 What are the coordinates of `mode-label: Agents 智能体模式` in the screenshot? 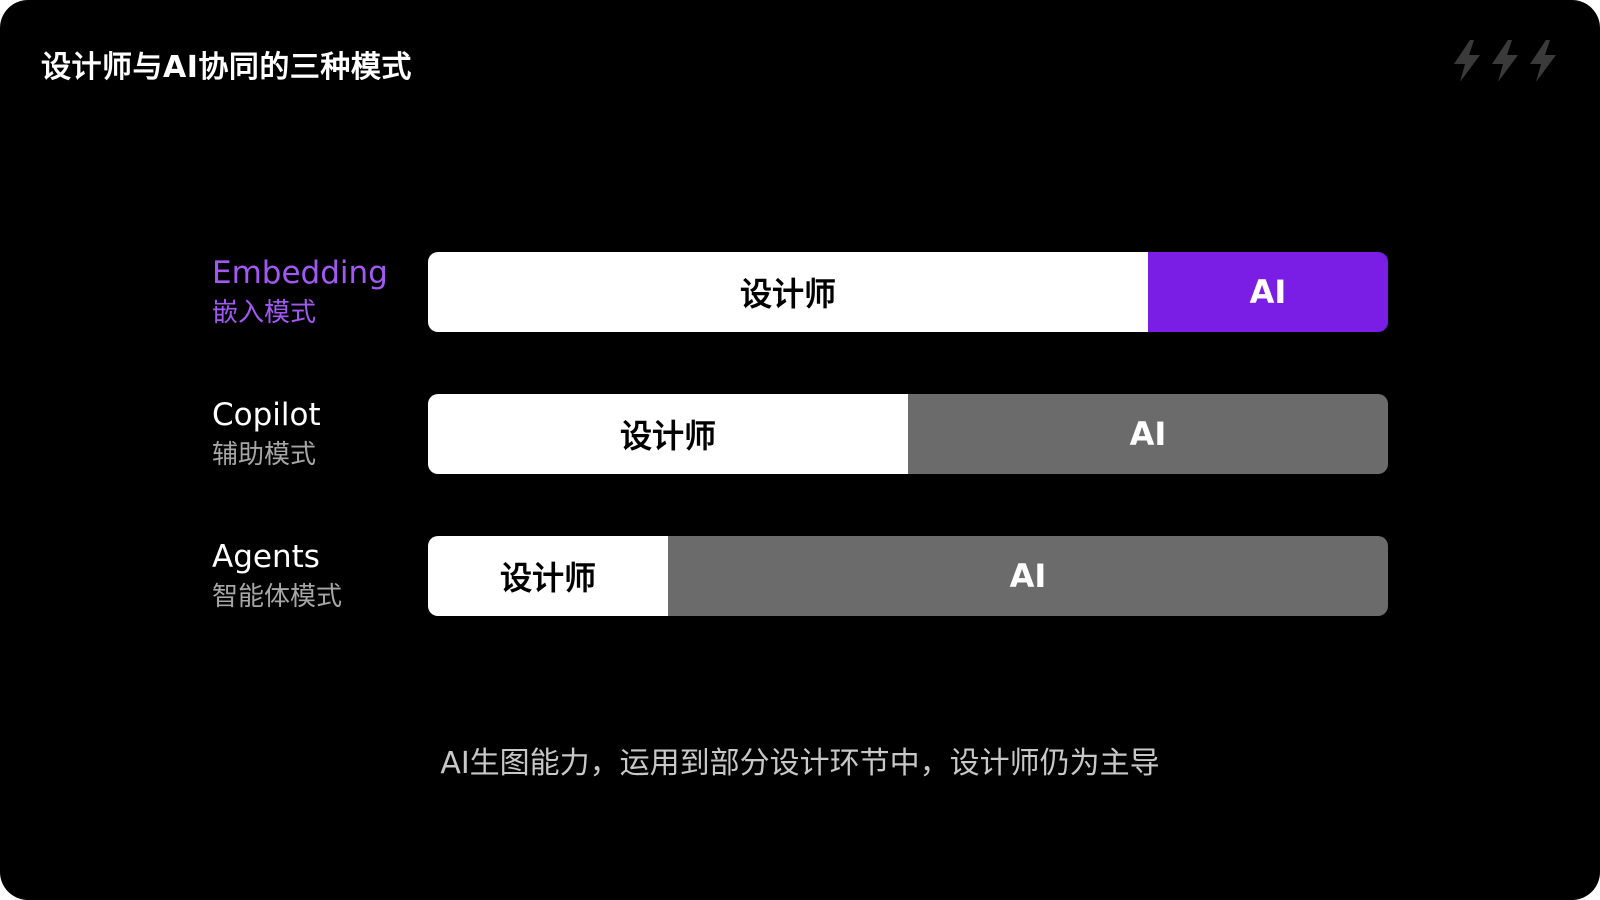 It's located at (312, 576).